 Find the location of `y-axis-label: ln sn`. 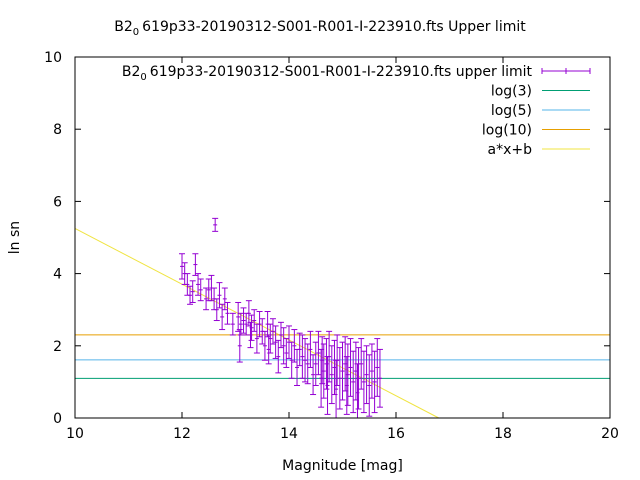

y-axis-label: ln sn is located at coordinates (15, 237).